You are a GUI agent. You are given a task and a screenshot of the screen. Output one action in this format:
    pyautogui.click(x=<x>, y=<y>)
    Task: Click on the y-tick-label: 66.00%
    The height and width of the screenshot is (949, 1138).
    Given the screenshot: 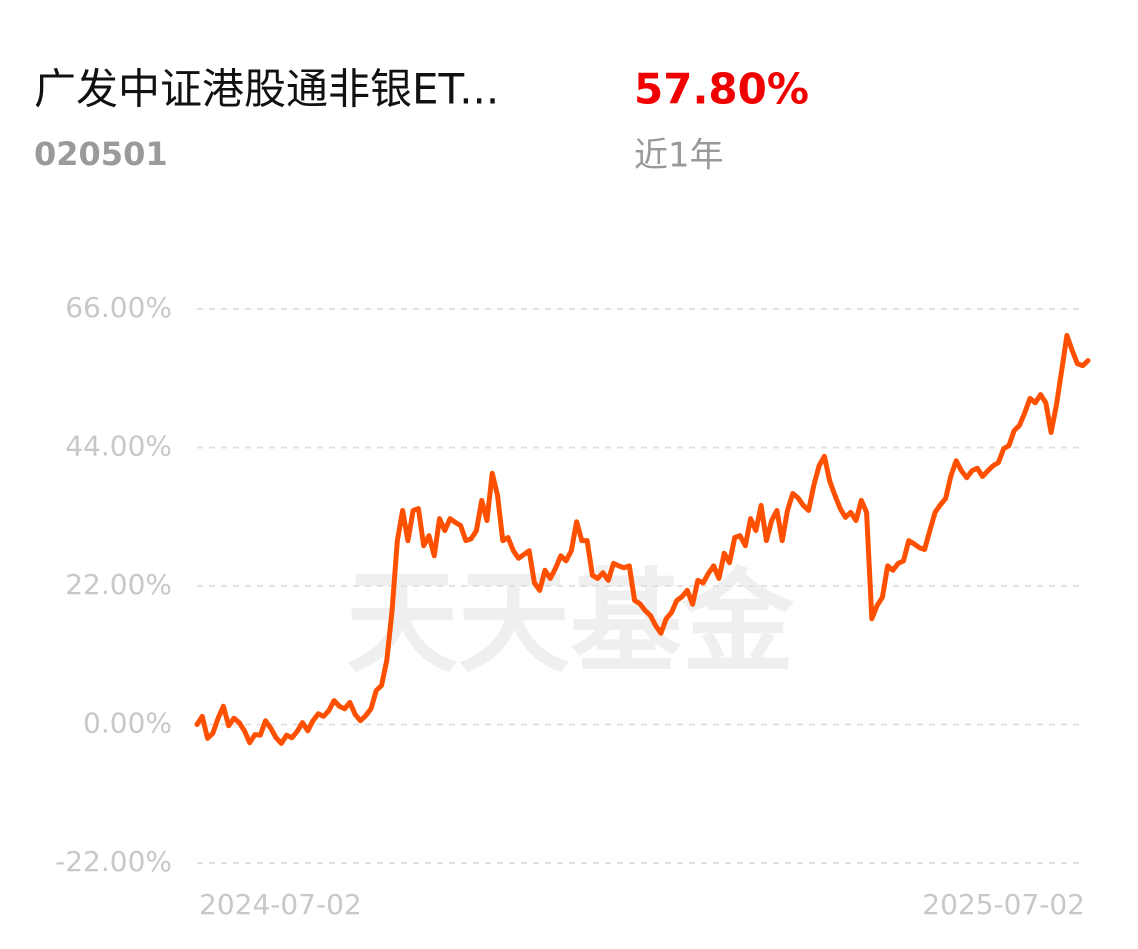 What is the action you would take?
    pyautogui.click(x=118, y=307)
    